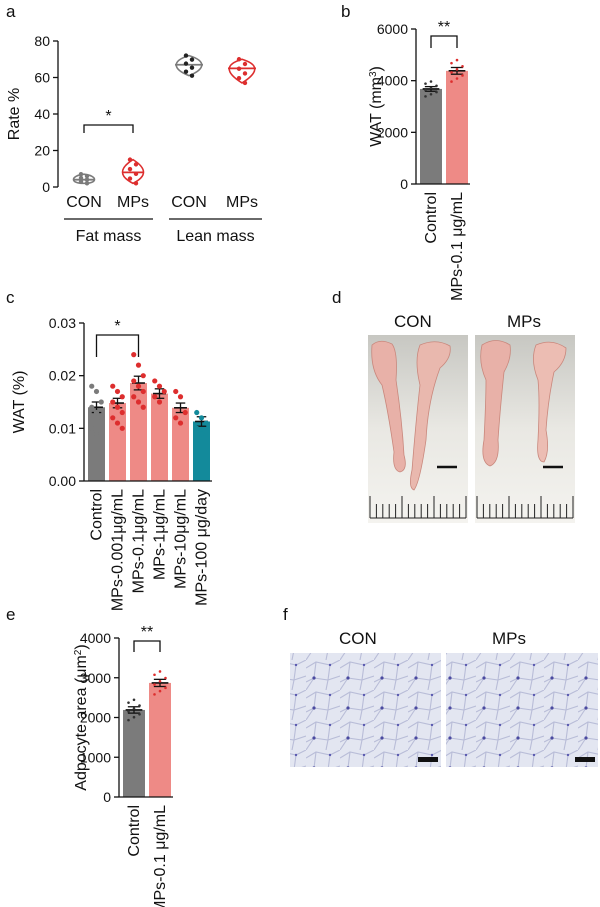 Image resolution: width=600 pixels, height=907 pixels. I want to click on panel-label-b: b, so click(345, 11).